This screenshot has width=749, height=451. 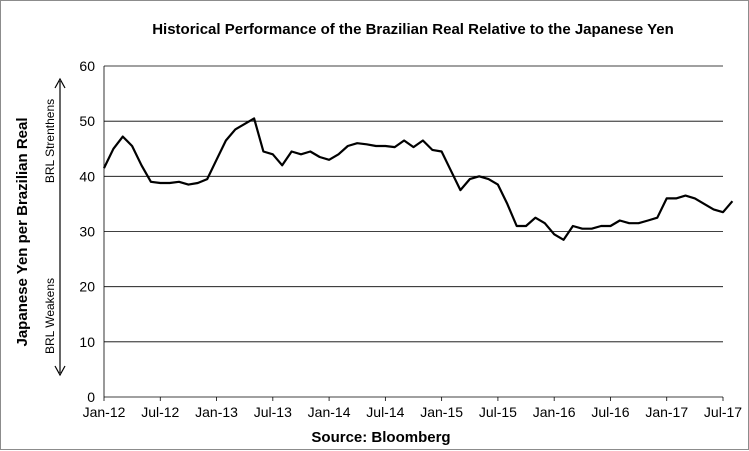 I want to click on x-tick-label: Jan-16, so click(x=554, y=412).